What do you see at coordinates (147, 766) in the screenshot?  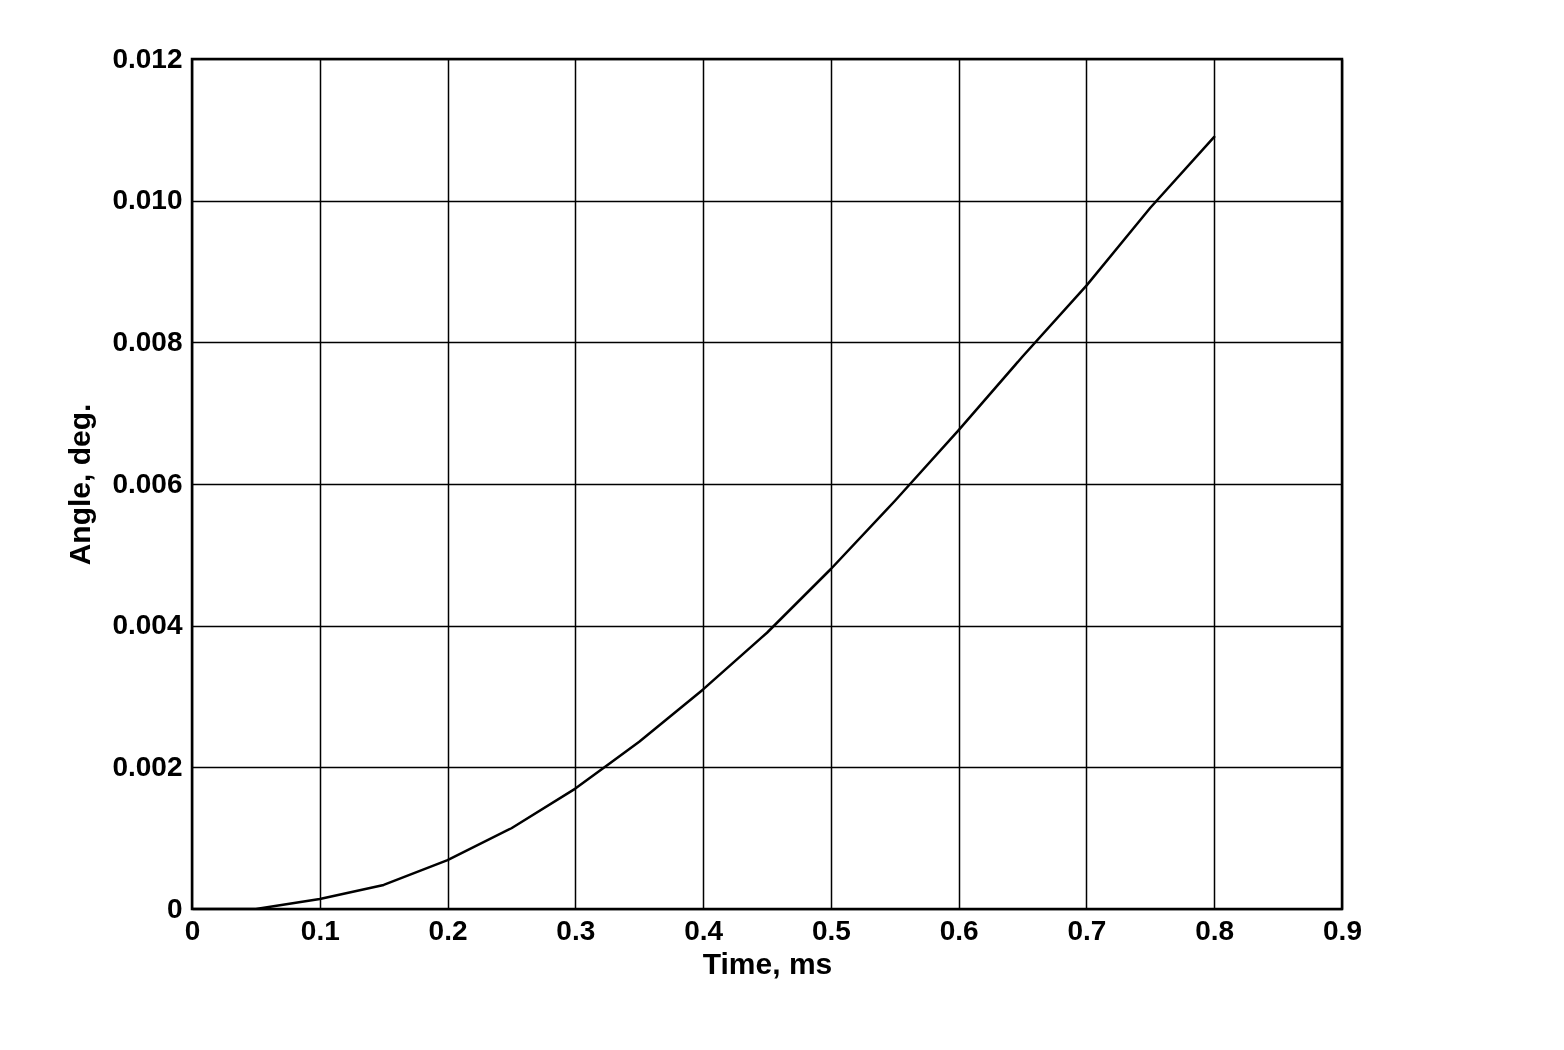 I see `y-tick-label: 0.002` at bounding box center [147, 766].